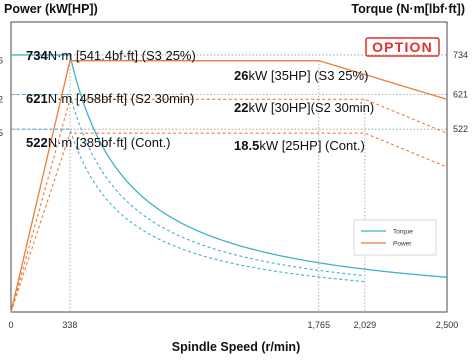  I want to click on legend: Torque Power, so click(395, 237).